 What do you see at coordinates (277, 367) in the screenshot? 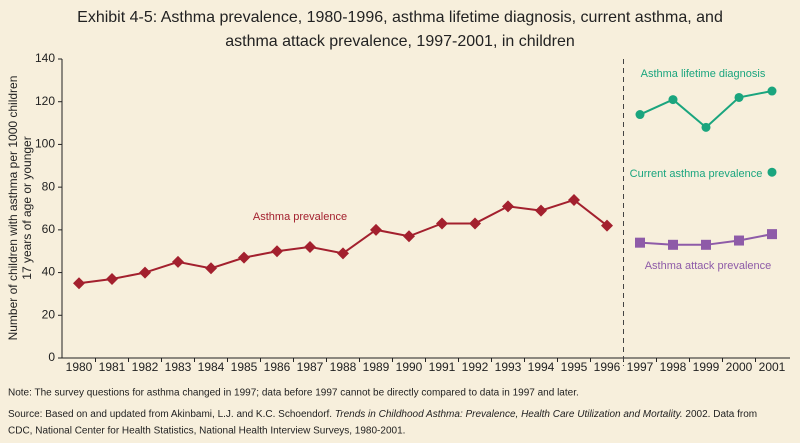
I see `x-tick-label: 1986` at bounding box center [277, 367].